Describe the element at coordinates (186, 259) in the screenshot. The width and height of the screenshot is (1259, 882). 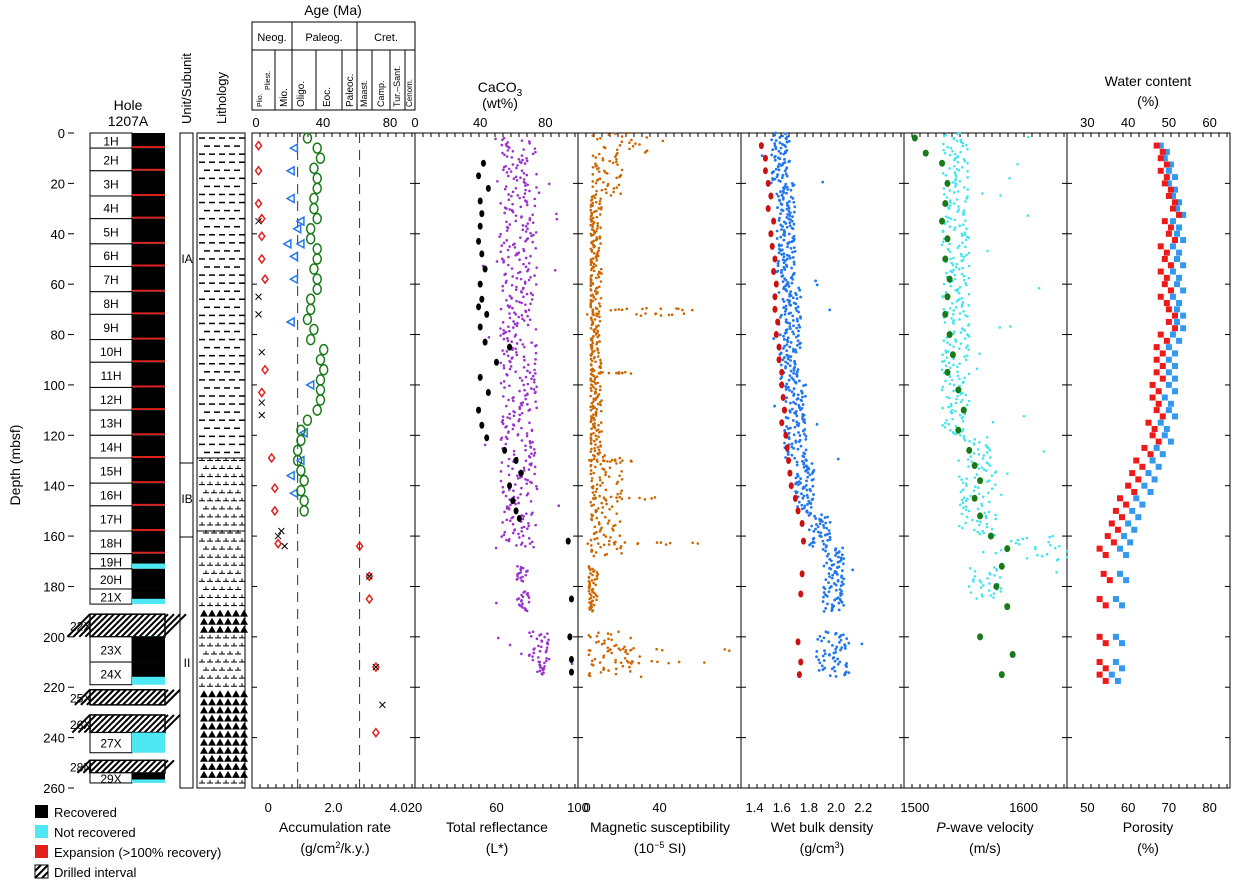
I see `unit-IA: IA` at that location.